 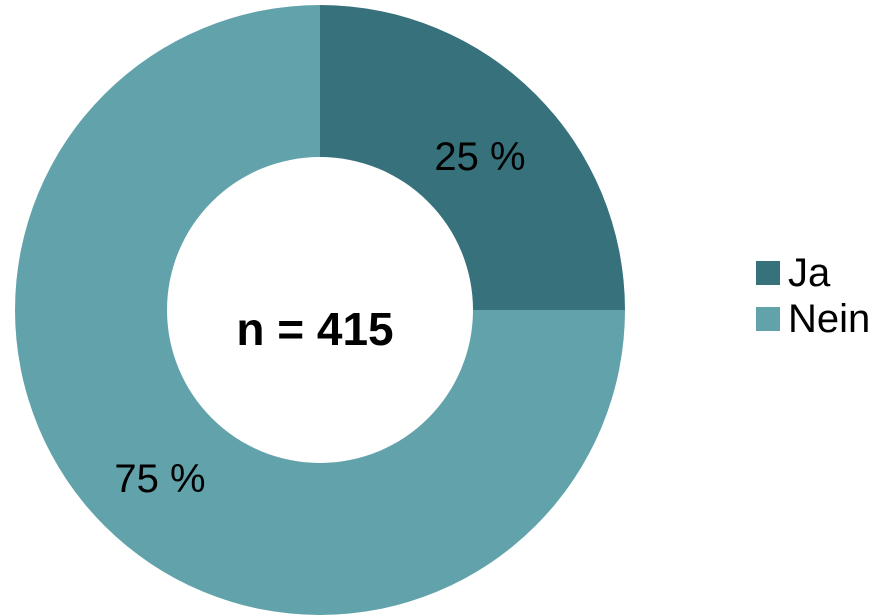 What do you see at coordinates (809, 272) in the screenshot?
I see `legend-label-ja: Ja` at bounding box center [809, 272].